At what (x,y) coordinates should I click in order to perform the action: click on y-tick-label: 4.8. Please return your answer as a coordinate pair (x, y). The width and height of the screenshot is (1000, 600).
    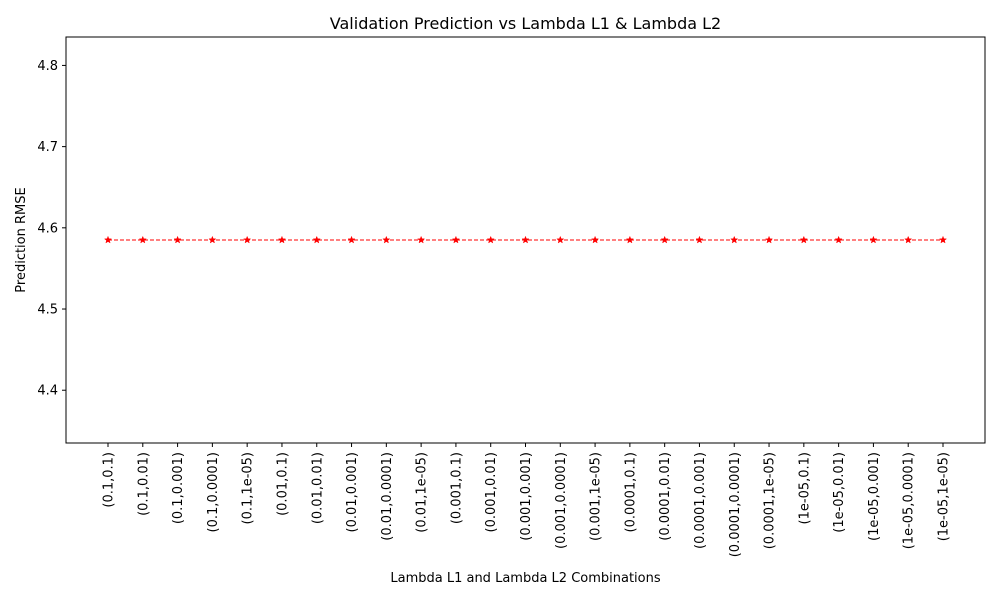
    Looking at the image, I should click on (47, 66).